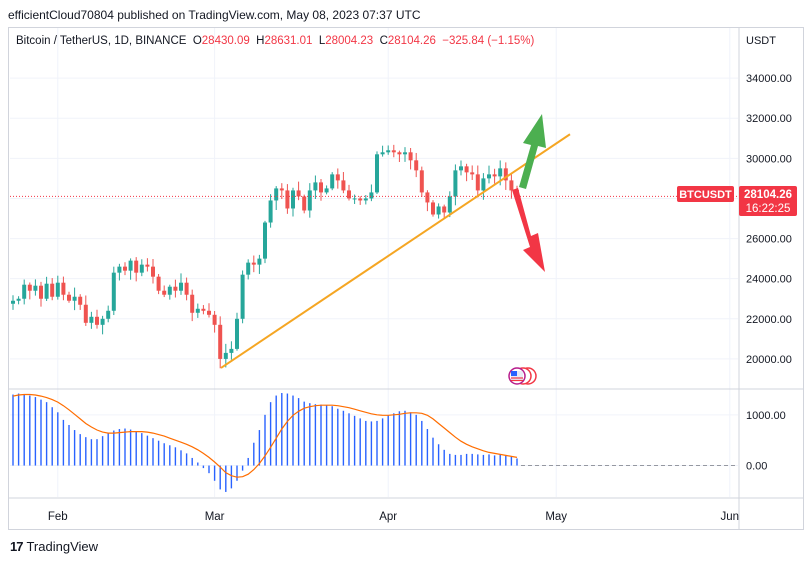 This screenshot has height=565, width=812. I want to click on footer: 17 TradingView, so click(54, 546).